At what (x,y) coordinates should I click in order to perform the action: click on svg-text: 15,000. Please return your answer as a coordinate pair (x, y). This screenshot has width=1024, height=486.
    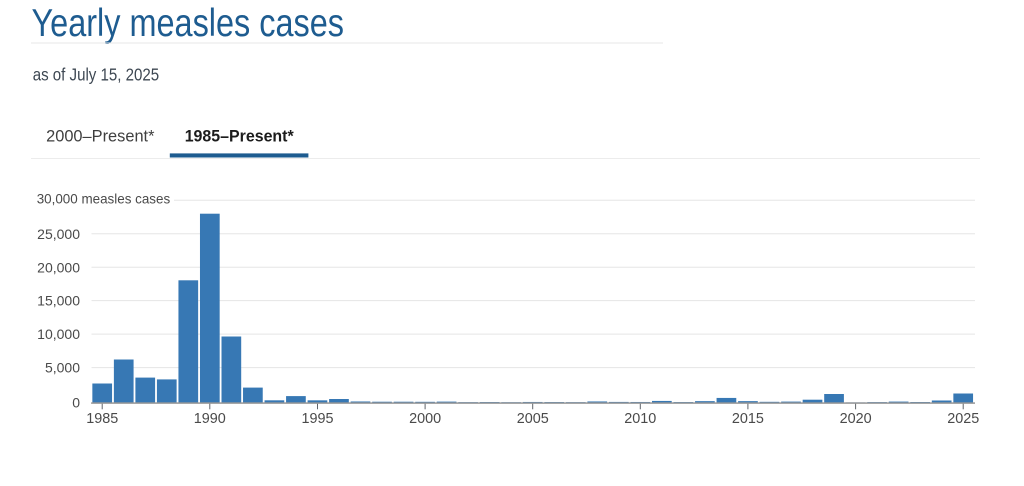
    Looking at the image, I should click on (58, 301).